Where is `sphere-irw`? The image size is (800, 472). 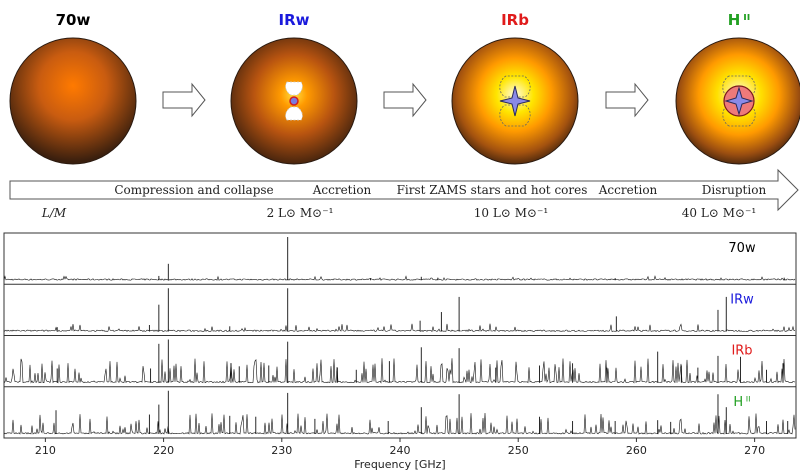
sphere-irw is located at coordinates (294, 101).